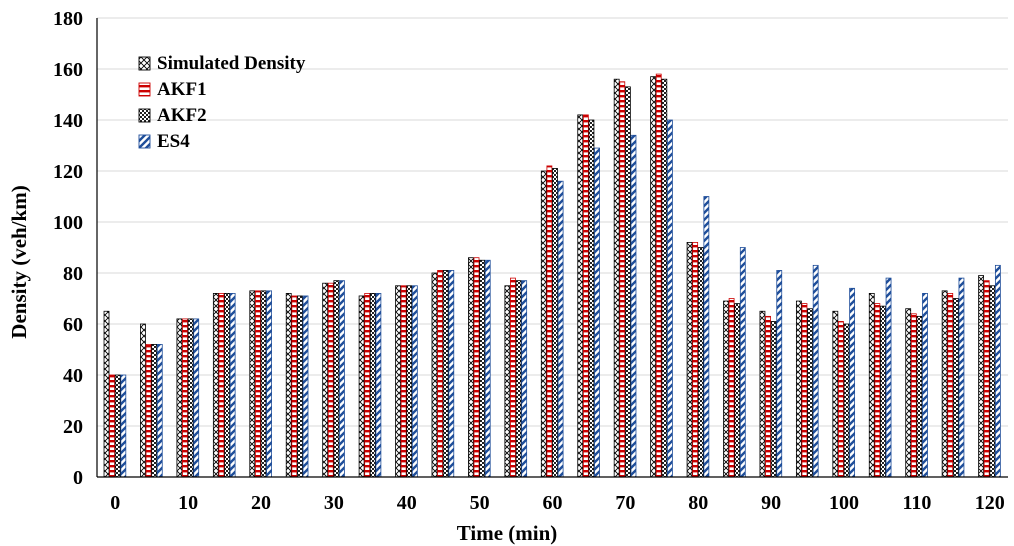 The width and height of the screenshot is (1014, 546). I want to click on x-tick-label: 20, so click(261, 503).